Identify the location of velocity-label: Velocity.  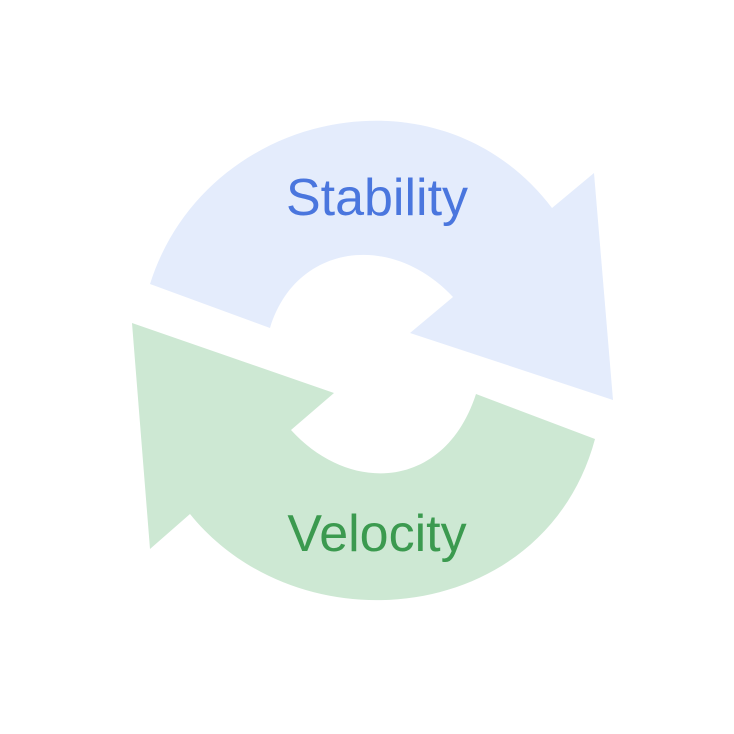
(376, 534).